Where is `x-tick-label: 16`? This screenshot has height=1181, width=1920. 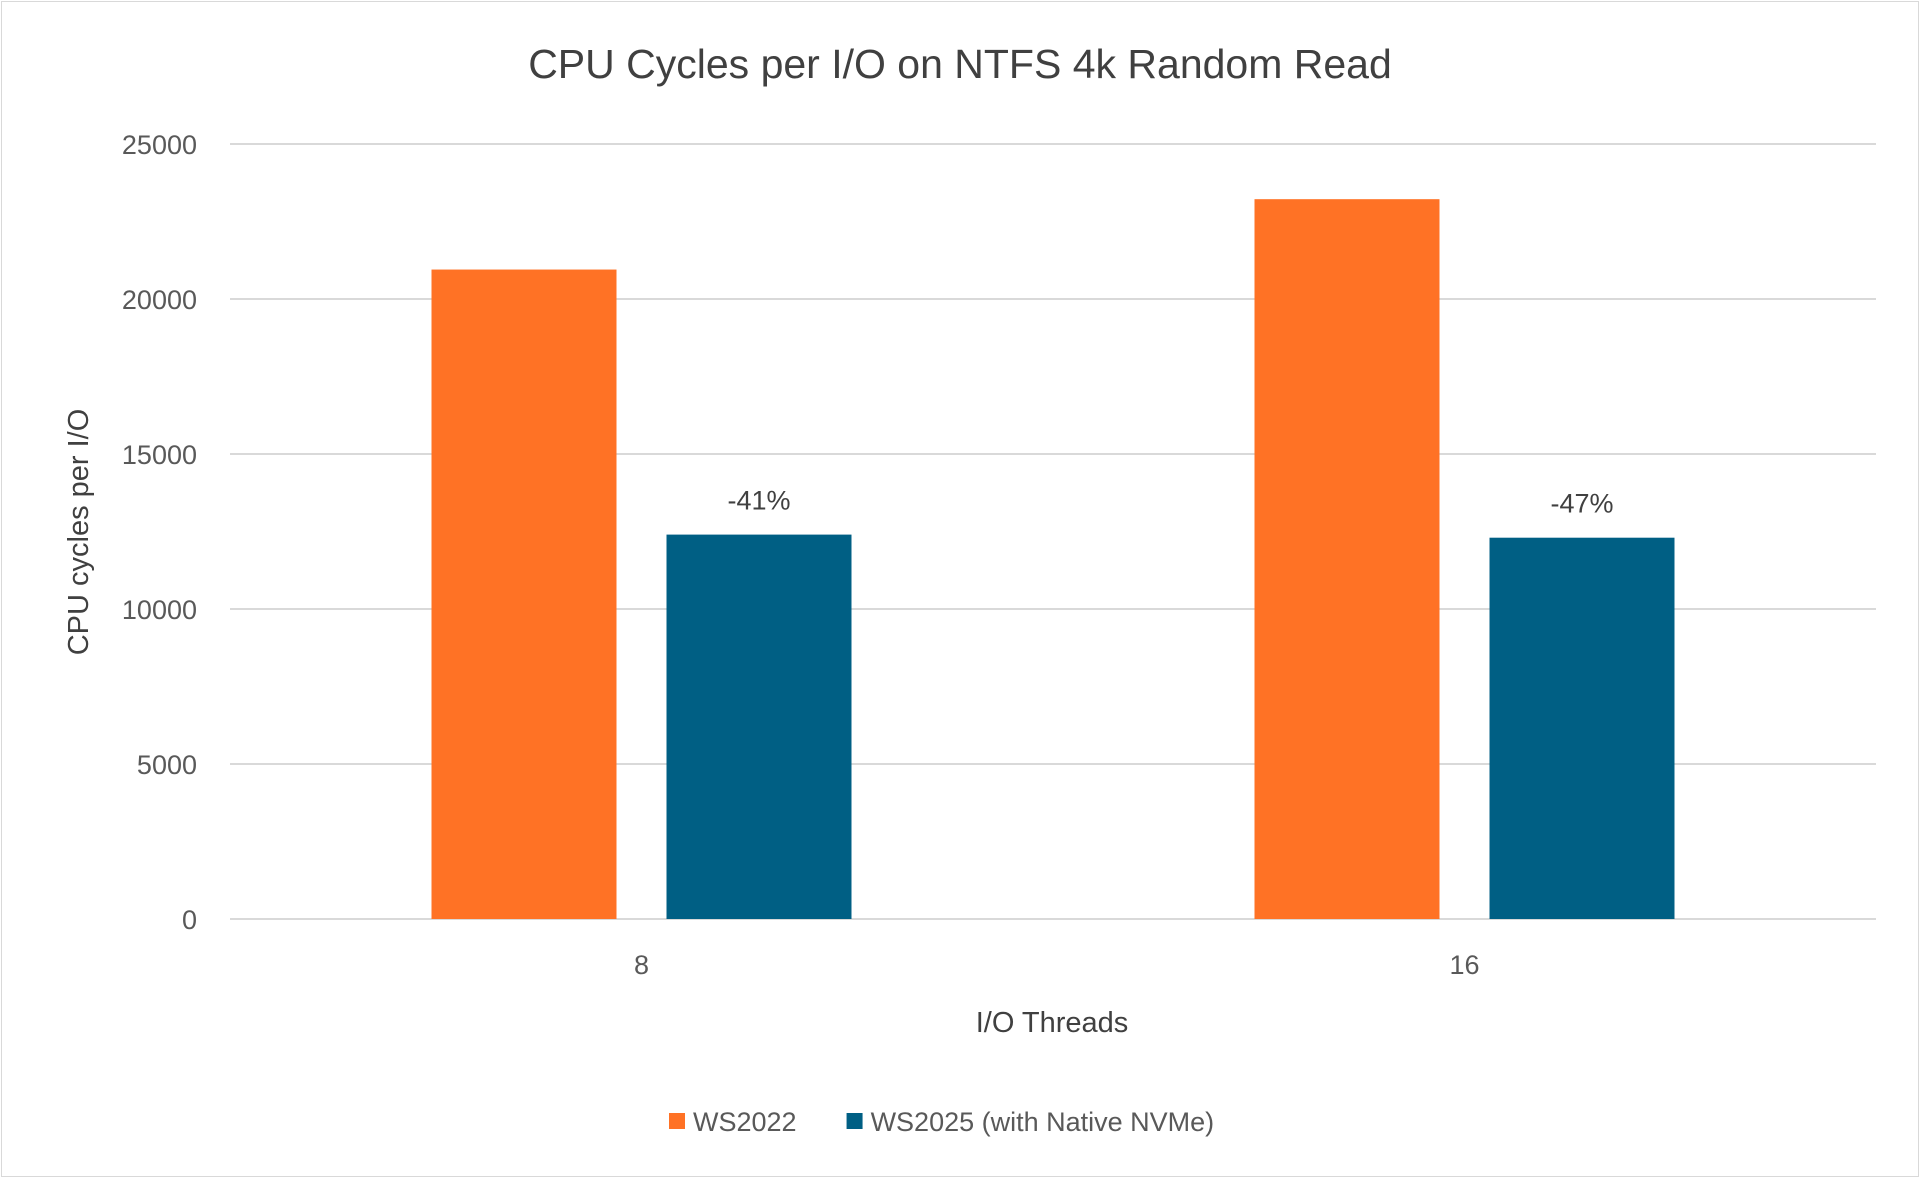 x-tick-label: 16 is located at coordinates (1464, 965).